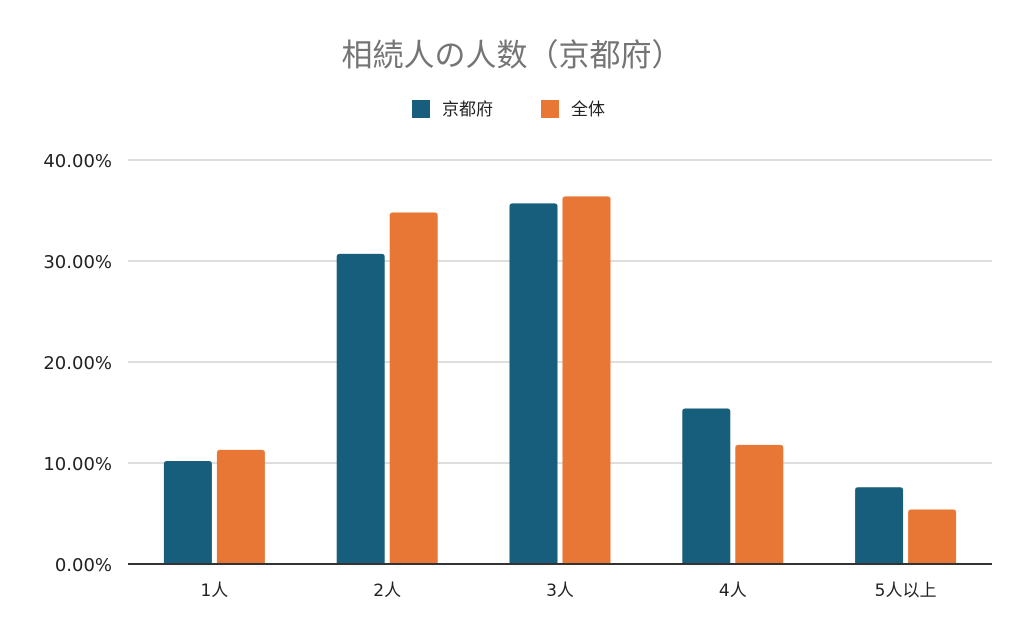 The width and height of the screenshot is (1024, 633). Describe the element at coordinates (214, 591) in the screenshot. I see `x-category-label: 1人` at that location.